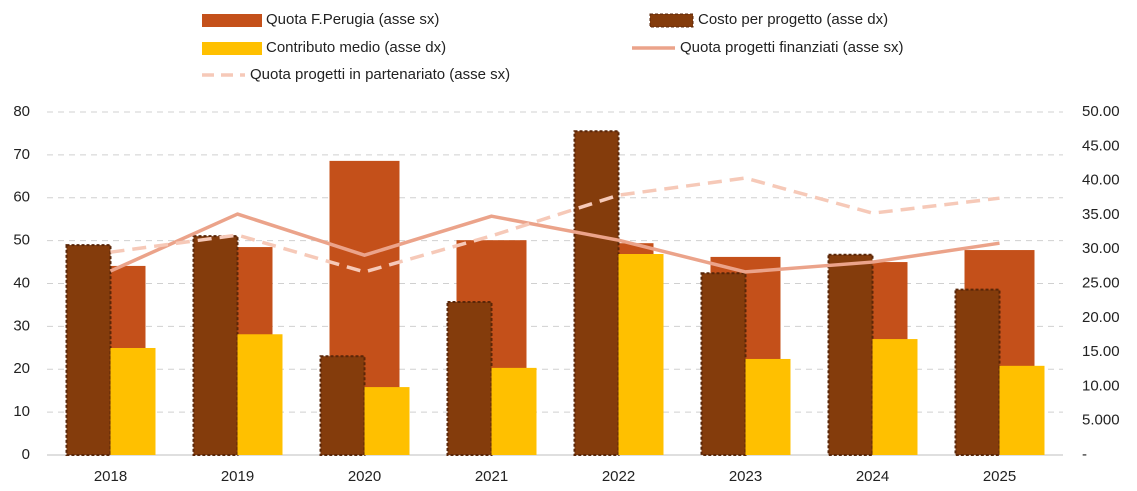  I want to click on legend-label: Quota progetti in partenariato (asse sx), so click(380, 74).